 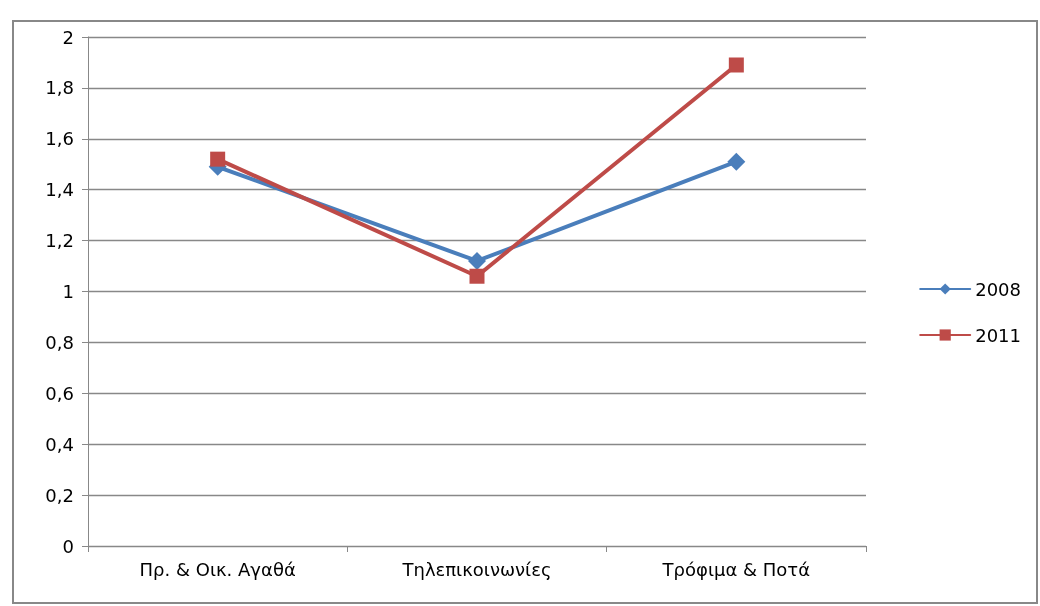 What do you see at coordinates (59, 190) in the screenshot?
I see `y-tick-label: 1,4` at bounding box center [59, 190].